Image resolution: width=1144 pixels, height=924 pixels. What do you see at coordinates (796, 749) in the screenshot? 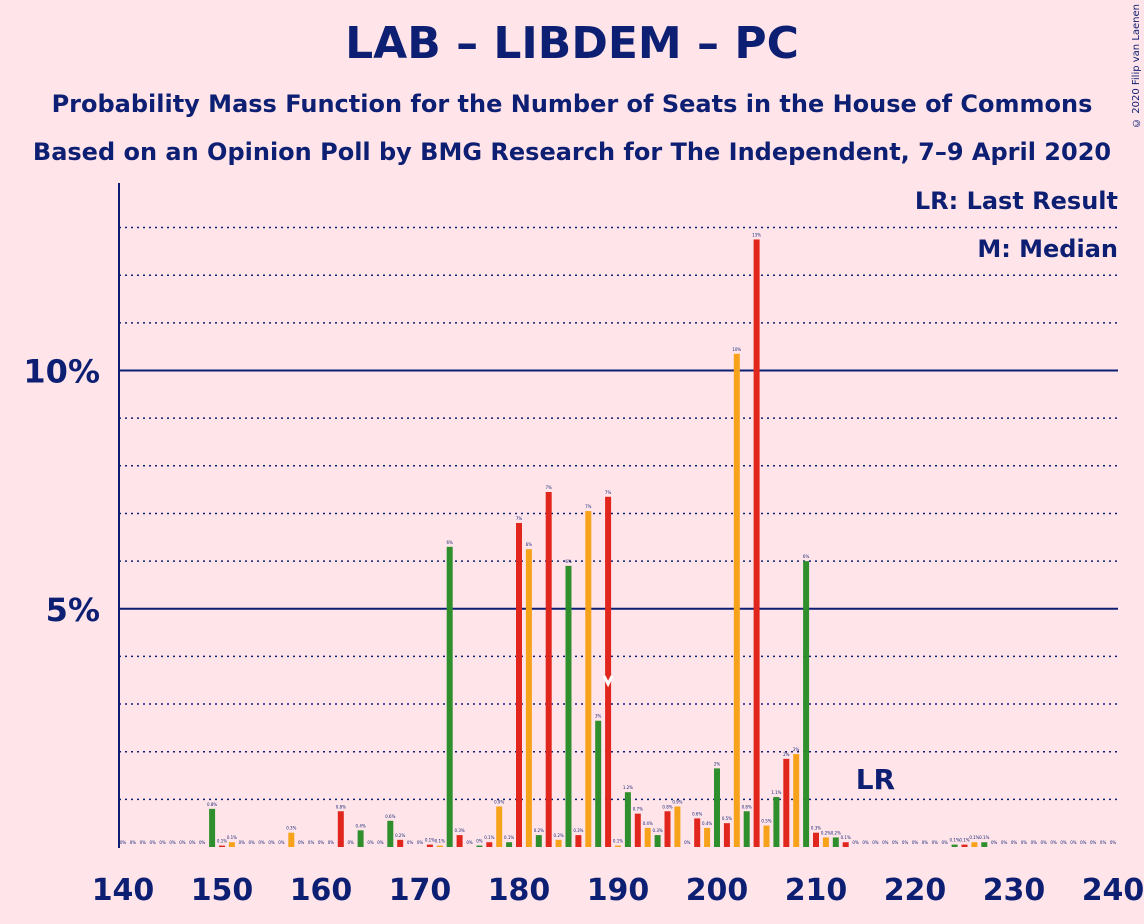
I see `bar-value-label: 2%` at bounding box center [796, 749].